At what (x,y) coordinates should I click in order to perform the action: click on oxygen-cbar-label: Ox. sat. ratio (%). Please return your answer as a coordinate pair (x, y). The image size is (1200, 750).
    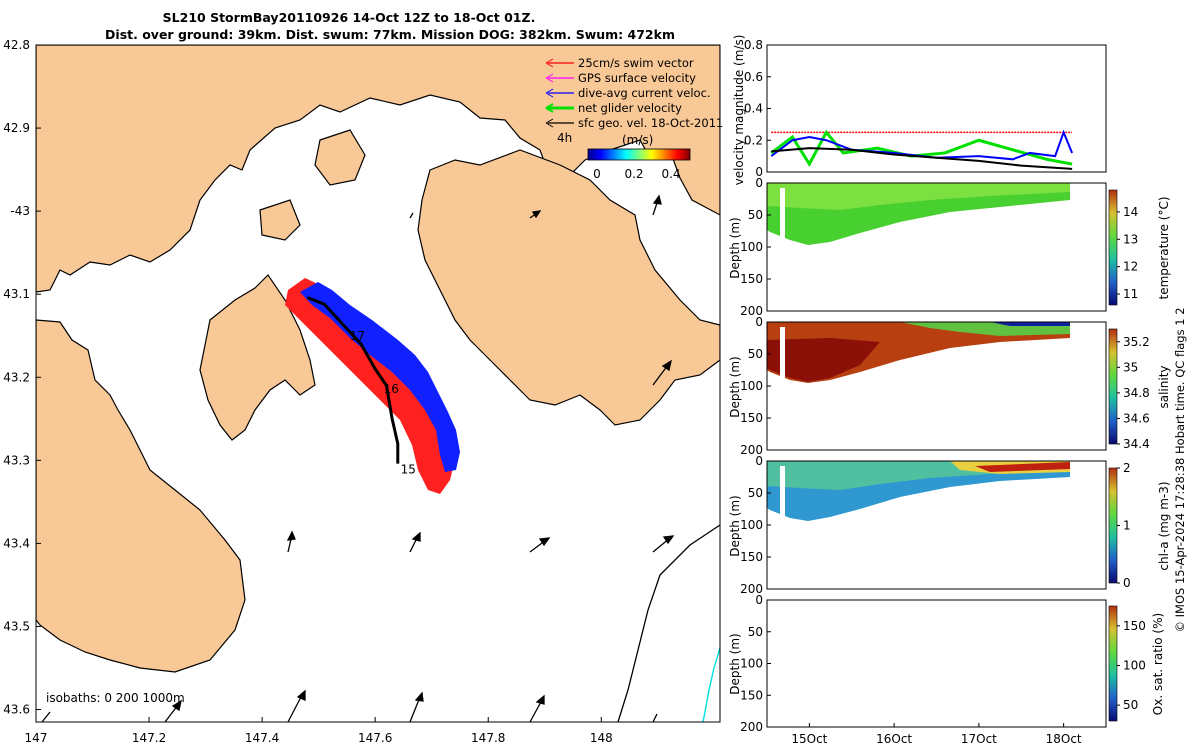
    Looking at the image, I should click on (1158, 664).